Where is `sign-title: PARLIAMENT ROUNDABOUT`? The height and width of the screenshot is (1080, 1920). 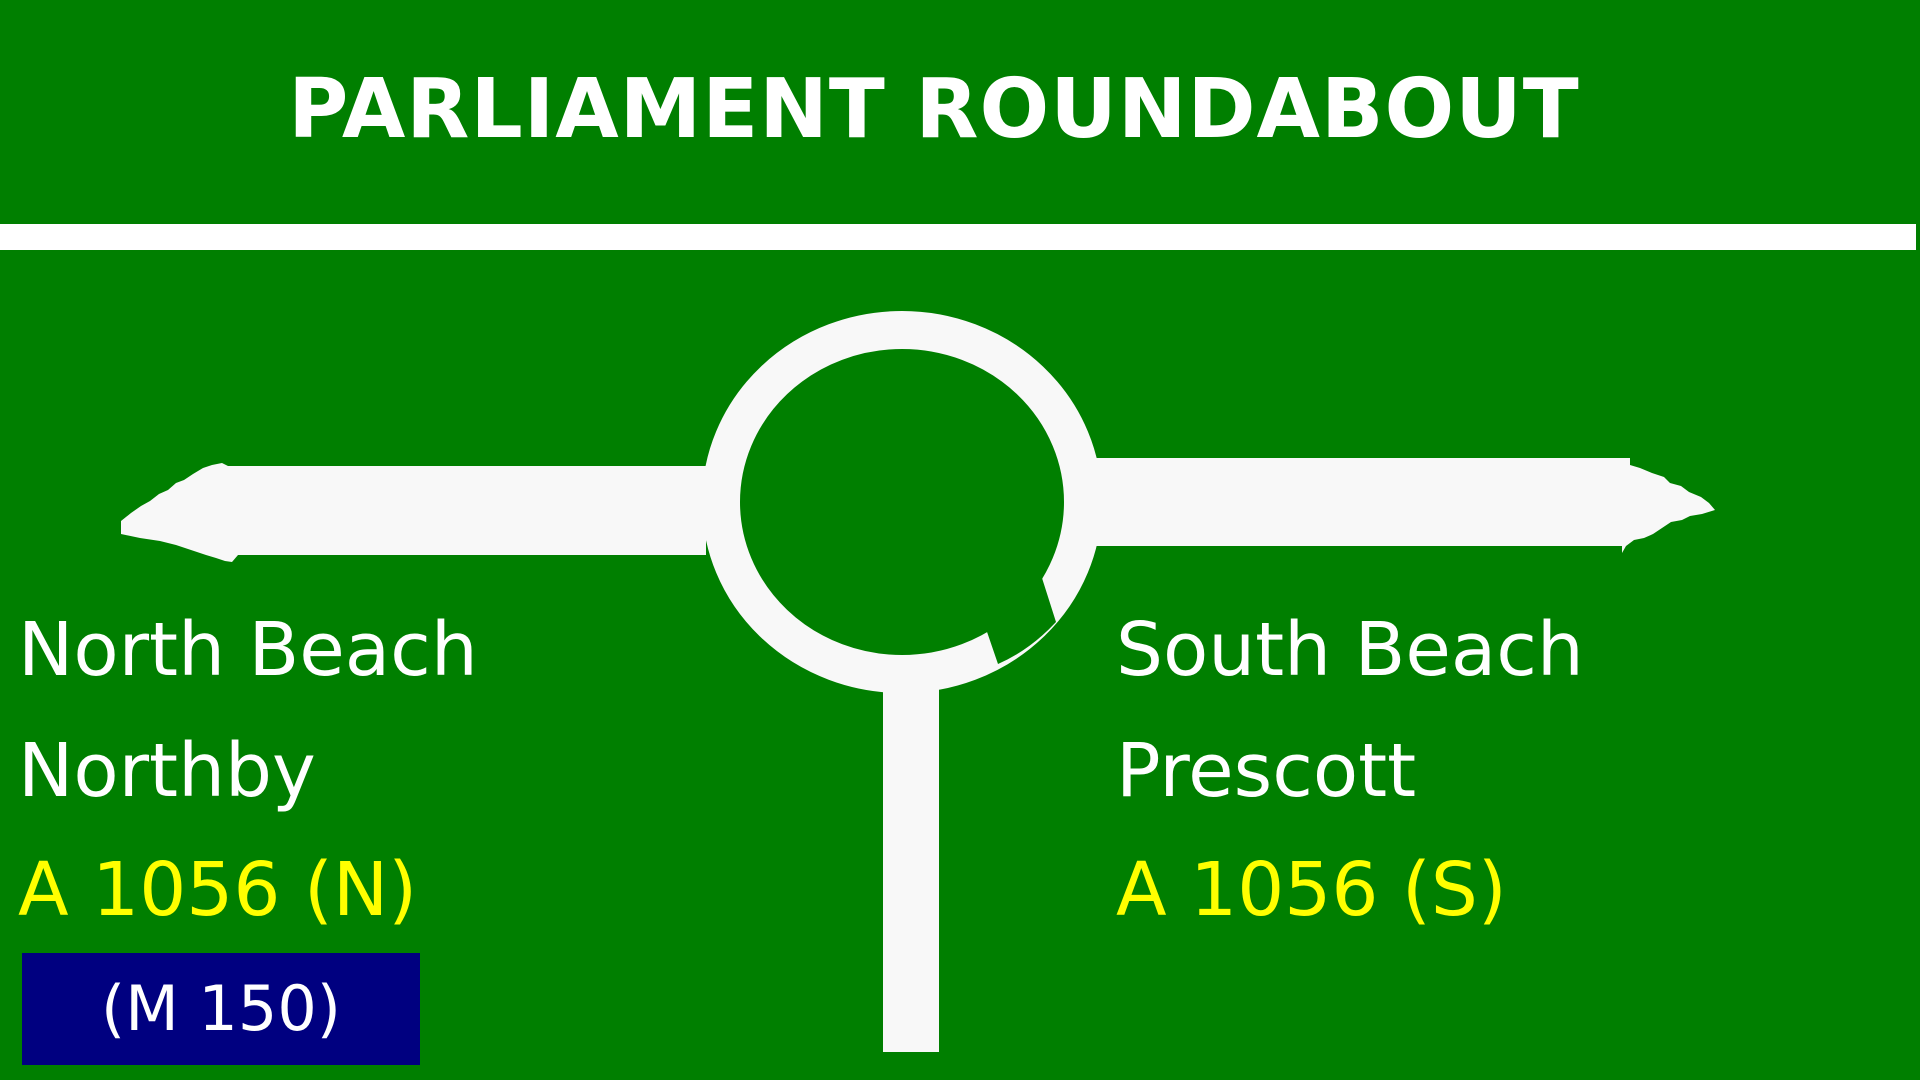 sign-title: PARLIAMENT ROUNDABOUT is located at coordinates (934, 109).